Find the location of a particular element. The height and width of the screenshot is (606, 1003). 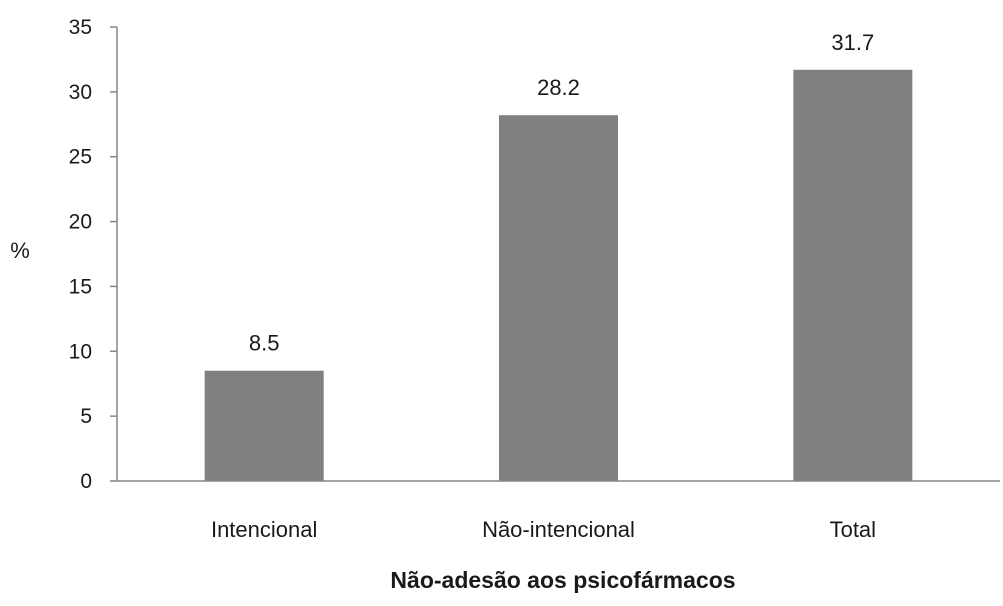

y-tick-label: 5 is located at coordinates (86, 416).